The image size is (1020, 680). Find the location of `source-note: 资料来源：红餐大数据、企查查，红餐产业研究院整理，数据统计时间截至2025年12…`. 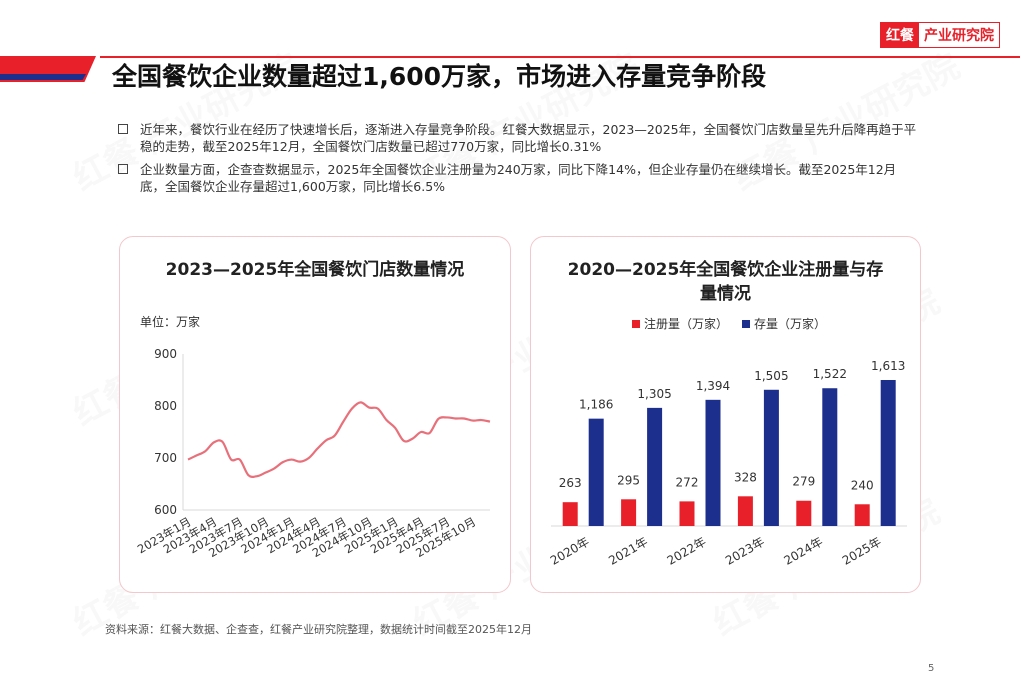

source-note: 资料来源：红餐大数据、企查查，红餐产业研究院整理，数据统计时间截至2025年12… is located at coordinates (318, 629).